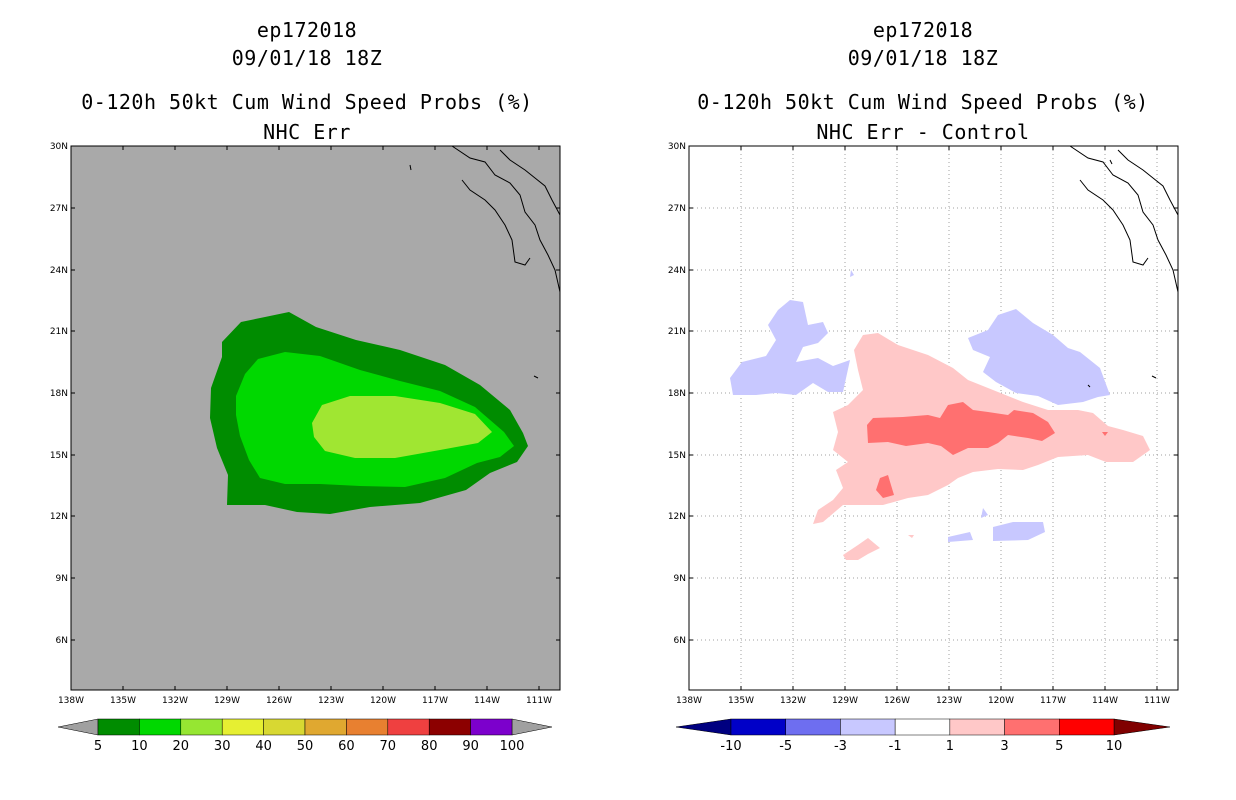 The image size is (1236, 800). I want to click on right-diff-neg-west, so click(790, 347).